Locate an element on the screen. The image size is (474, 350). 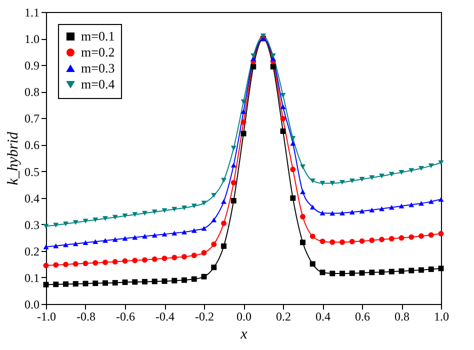
x-tick-label: 0.4 is located at coordinates (323, 317).